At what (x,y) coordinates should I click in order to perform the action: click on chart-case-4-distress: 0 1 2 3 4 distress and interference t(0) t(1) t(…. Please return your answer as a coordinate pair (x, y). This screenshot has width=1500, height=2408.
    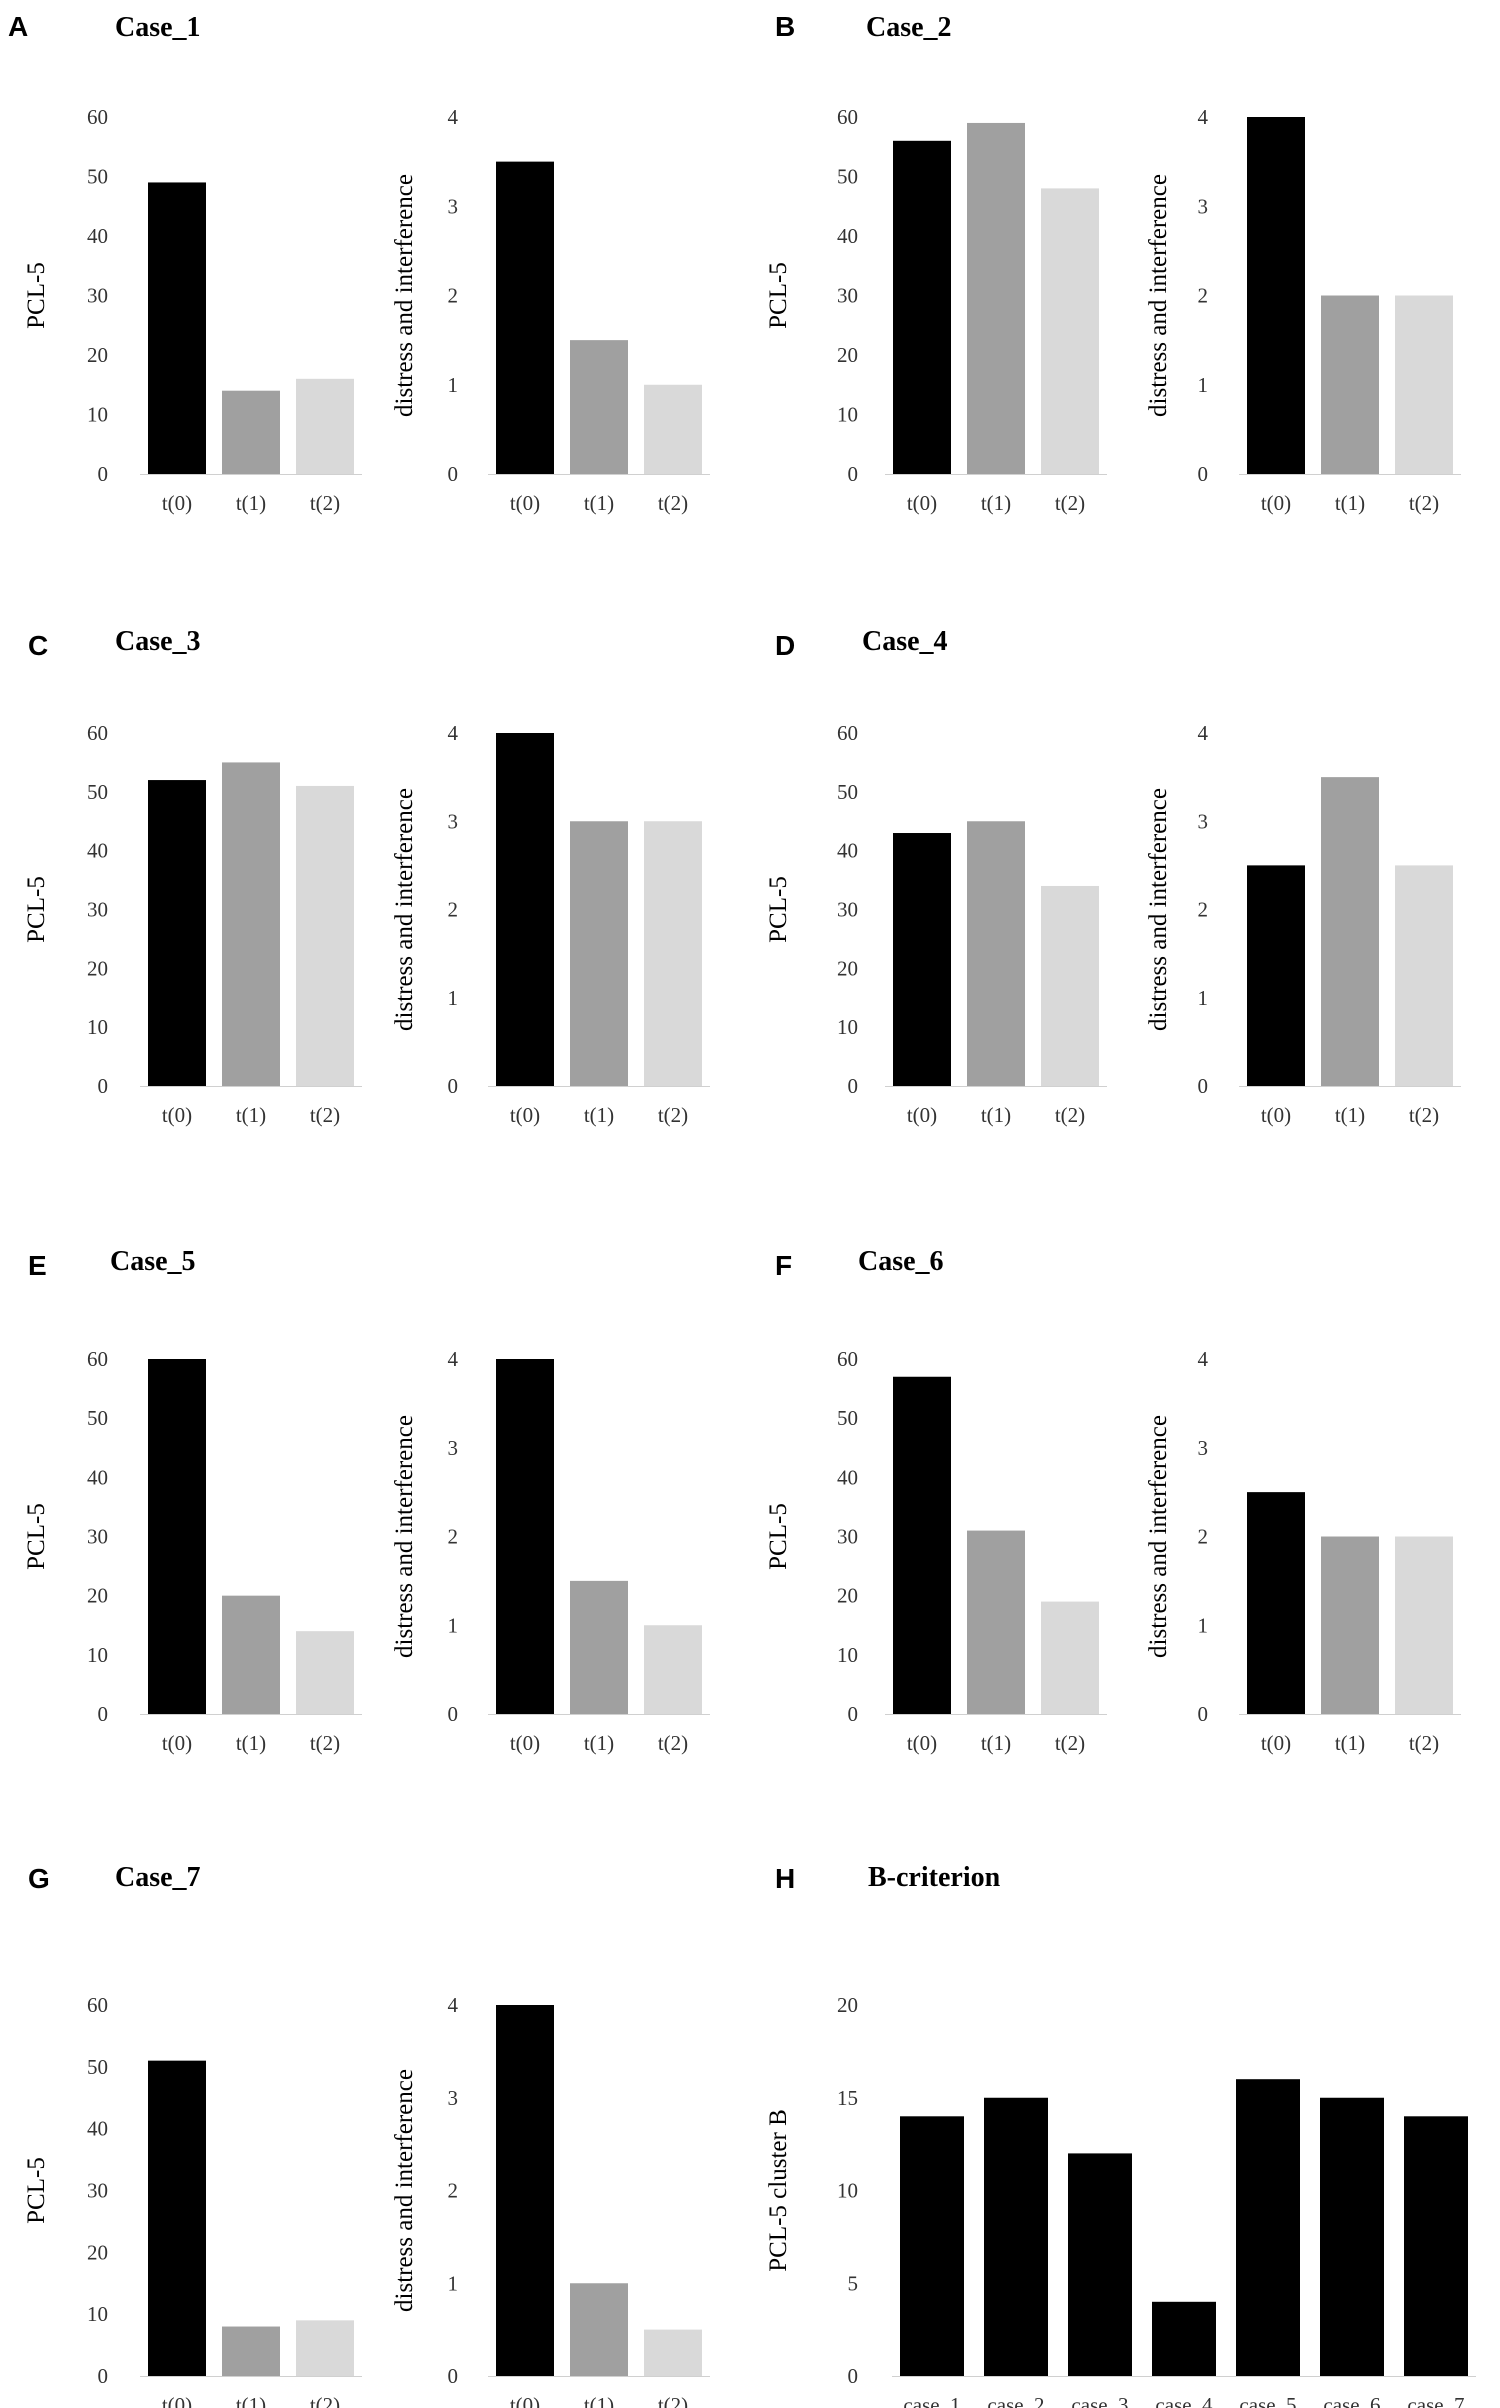
    Looking at the image, I should click on (1303, 924).